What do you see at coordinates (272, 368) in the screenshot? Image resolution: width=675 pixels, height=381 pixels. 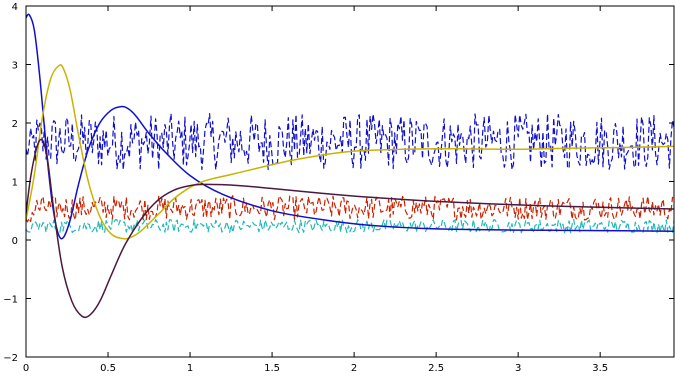 I see `x-tick-label: 1.5` at bounding box center [272, 368].